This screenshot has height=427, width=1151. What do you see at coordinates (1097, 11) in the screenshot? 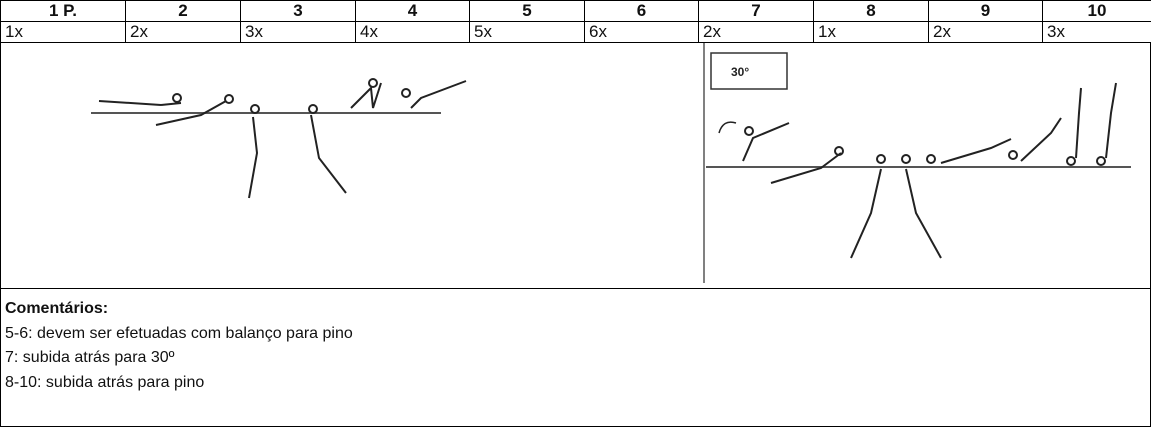
I see `header-cell: 10` at bounding box center [1097, 11].